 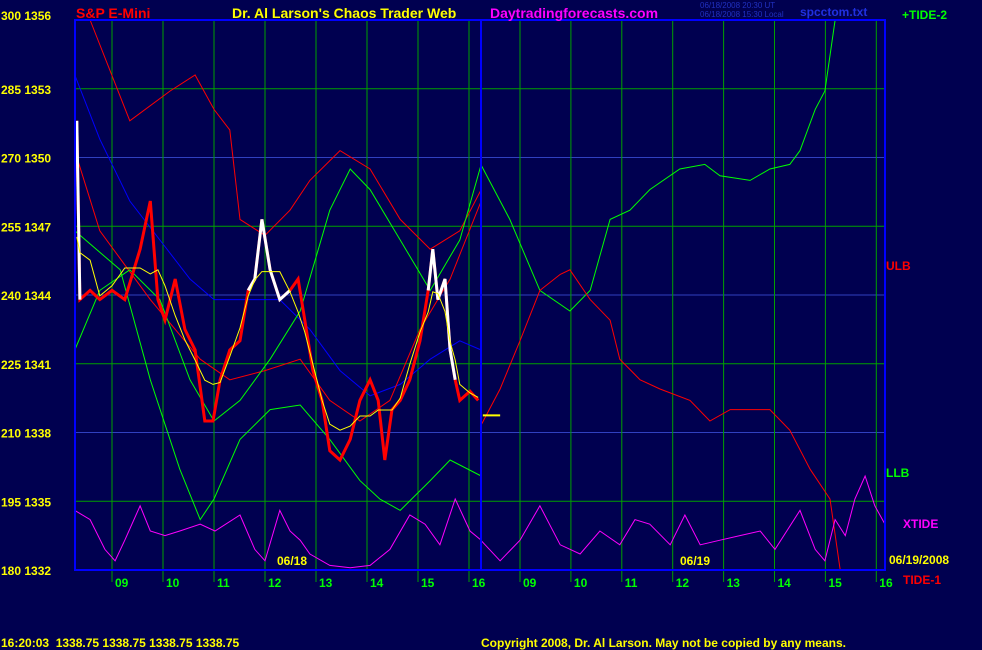 What do you see at coordinates (120, 643) in the screenshot?
I see `quote-readout: 16:20:03 1338.75 1338.75 1338.75 1338.75` at bounding box center [120, 643].